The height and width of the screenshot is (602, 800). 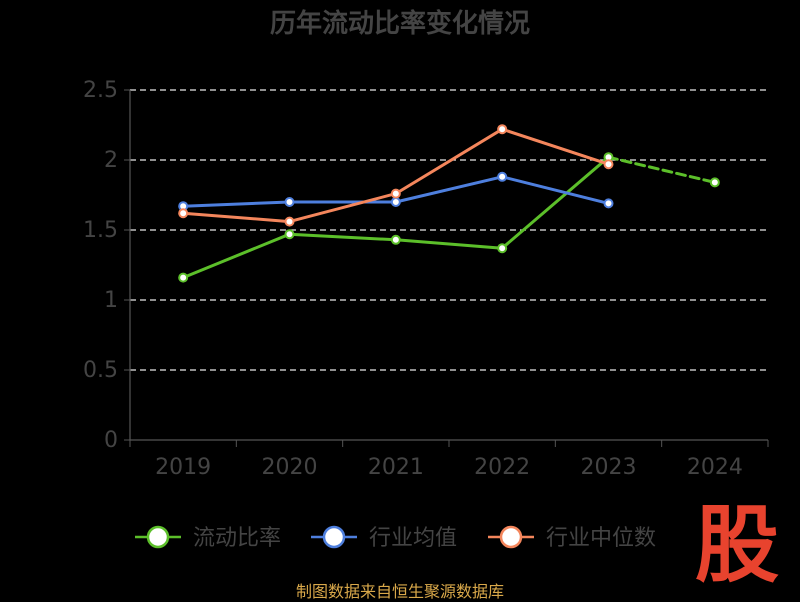 What do you see at coordinates (736, 545) in the screenshot?
I see `watermark-logo: 股` at bounding box center [736, 545].